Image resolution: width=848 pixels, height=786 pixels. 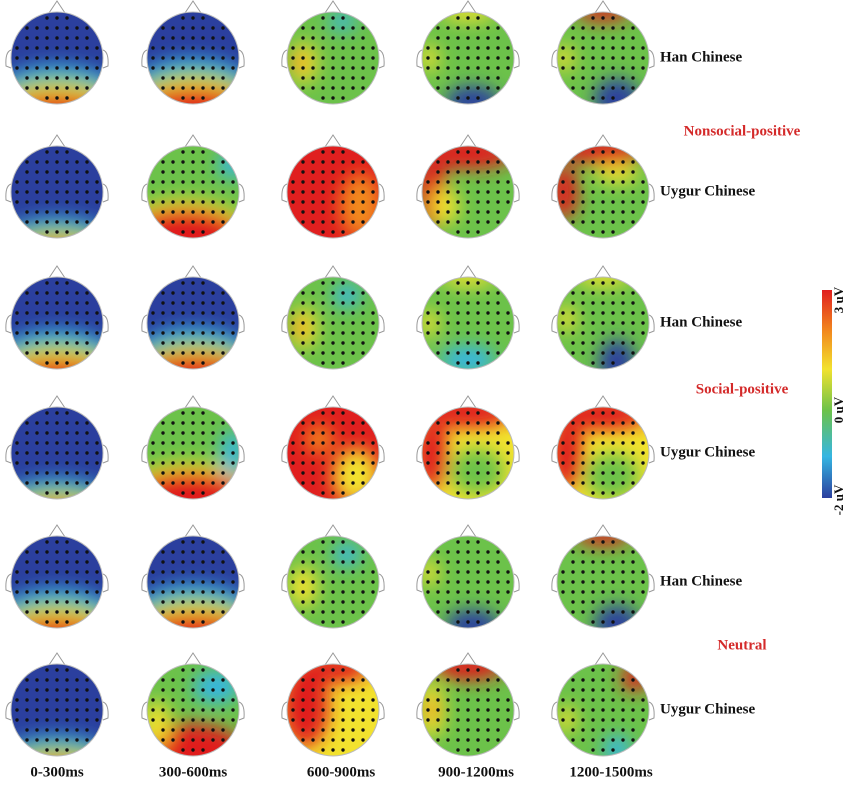 I want to click on ear, so click(x=8, y=59).